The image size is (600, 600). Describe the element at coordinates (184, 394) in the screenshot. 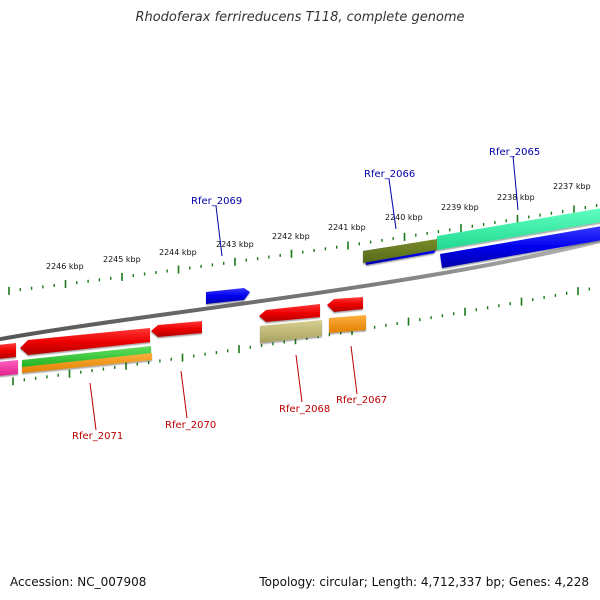

I see `leader-rfer-2070` at that location.